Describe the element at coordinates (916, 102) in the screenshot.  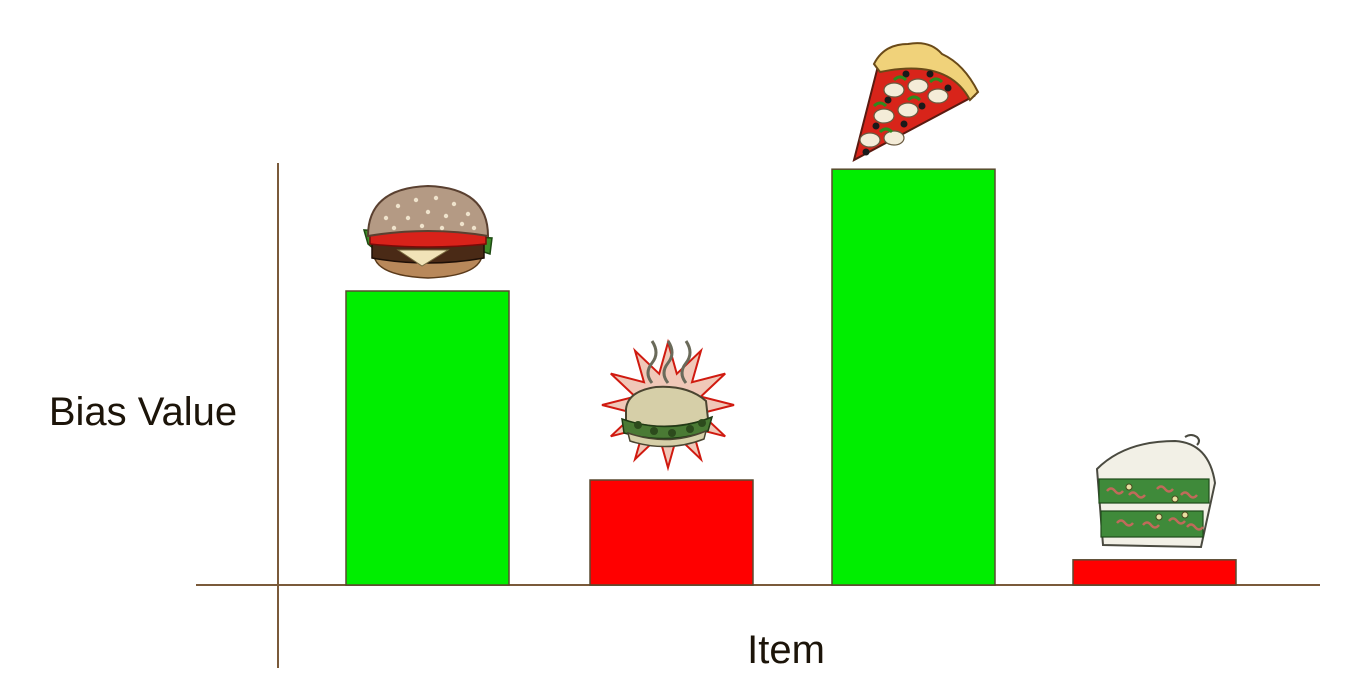
I see `pizza-icon` at that location.